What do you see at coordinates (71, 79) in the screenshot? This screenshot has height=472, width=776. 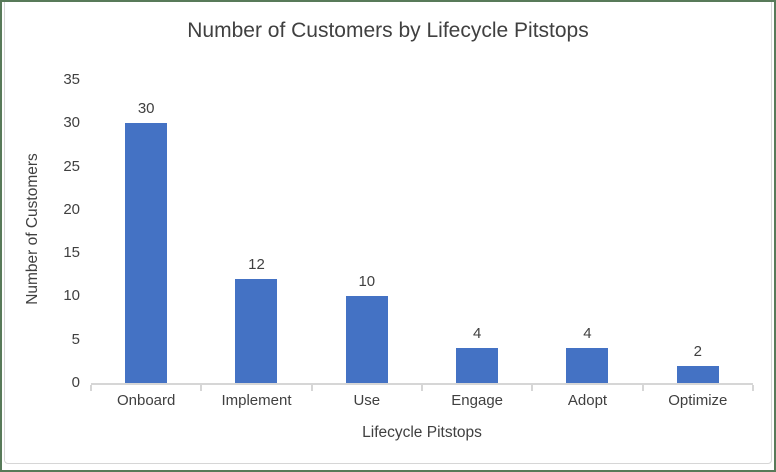 I see `y-axis-tick-label: 35` at bounding box center [71, 79].